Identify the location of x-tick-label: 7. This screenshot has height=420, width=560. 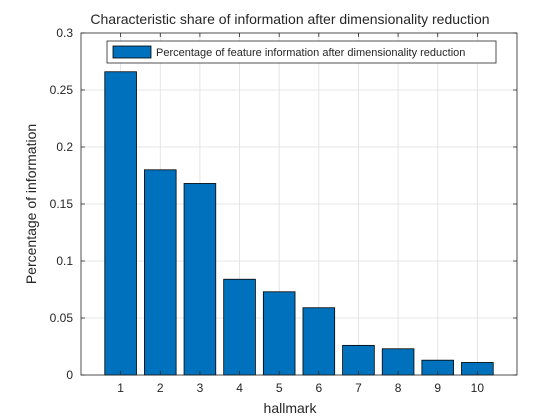
(358, 388).